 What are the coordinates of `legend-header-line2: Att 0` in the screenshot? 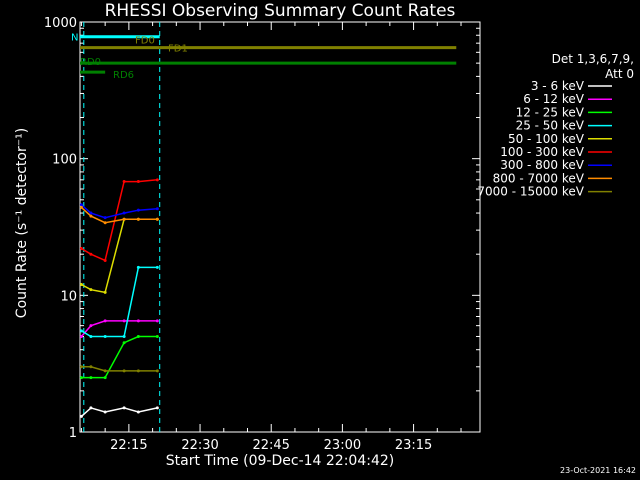 It's located at (619, 74).